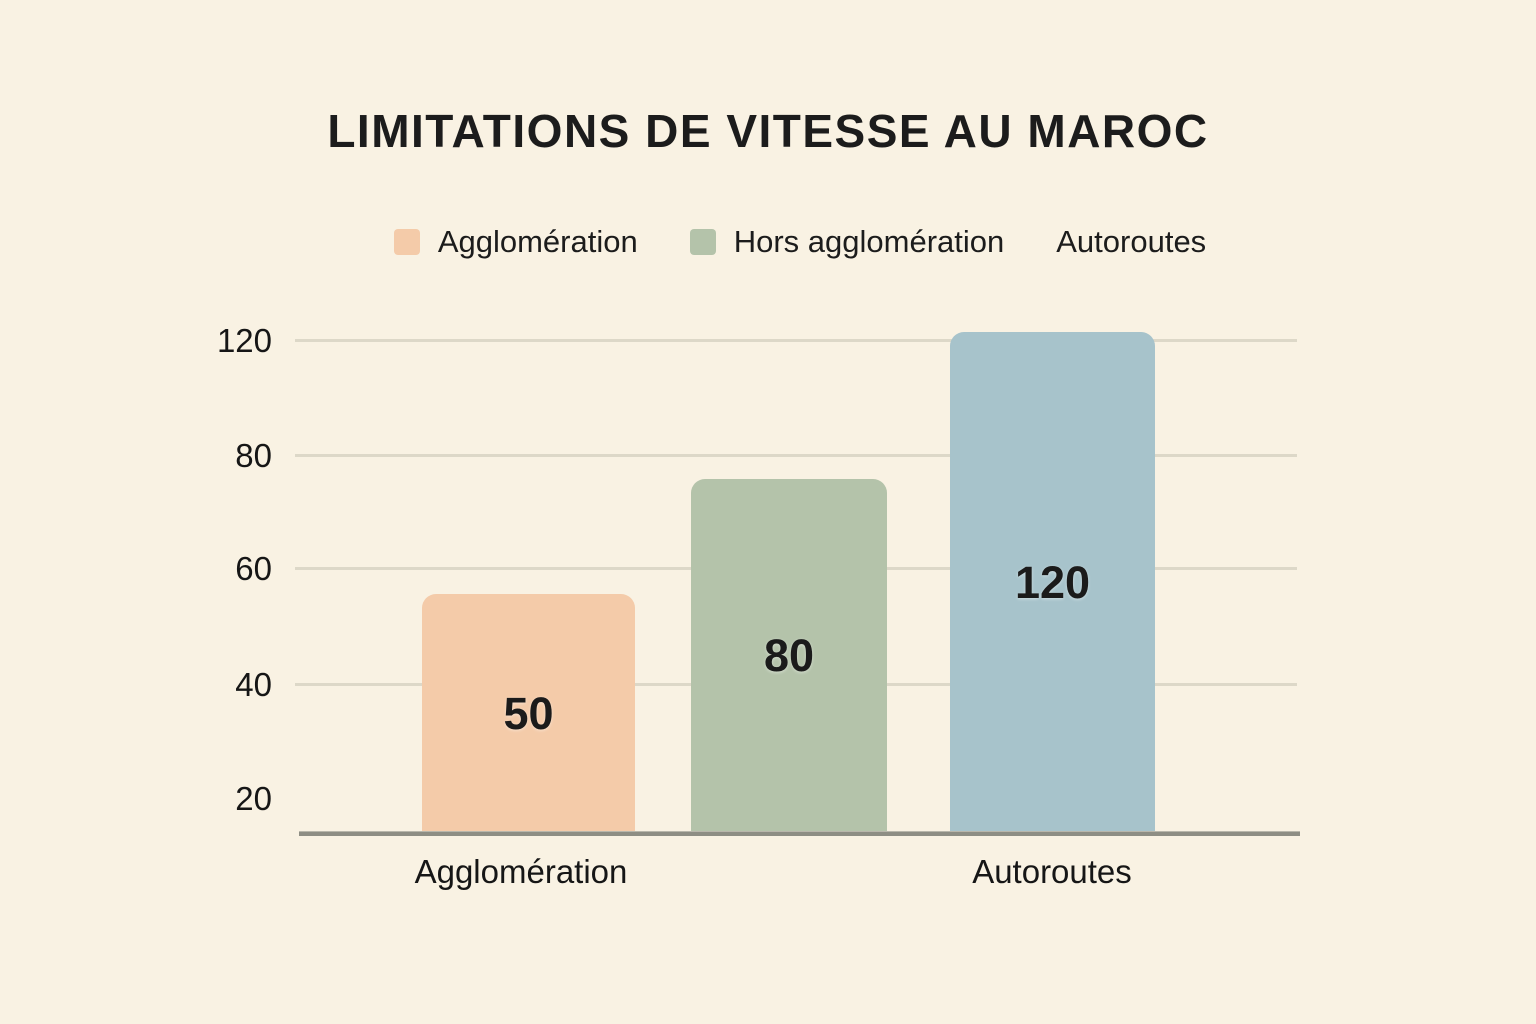  I want to click on legend-swatch-agglomeration, so click(406, 242).